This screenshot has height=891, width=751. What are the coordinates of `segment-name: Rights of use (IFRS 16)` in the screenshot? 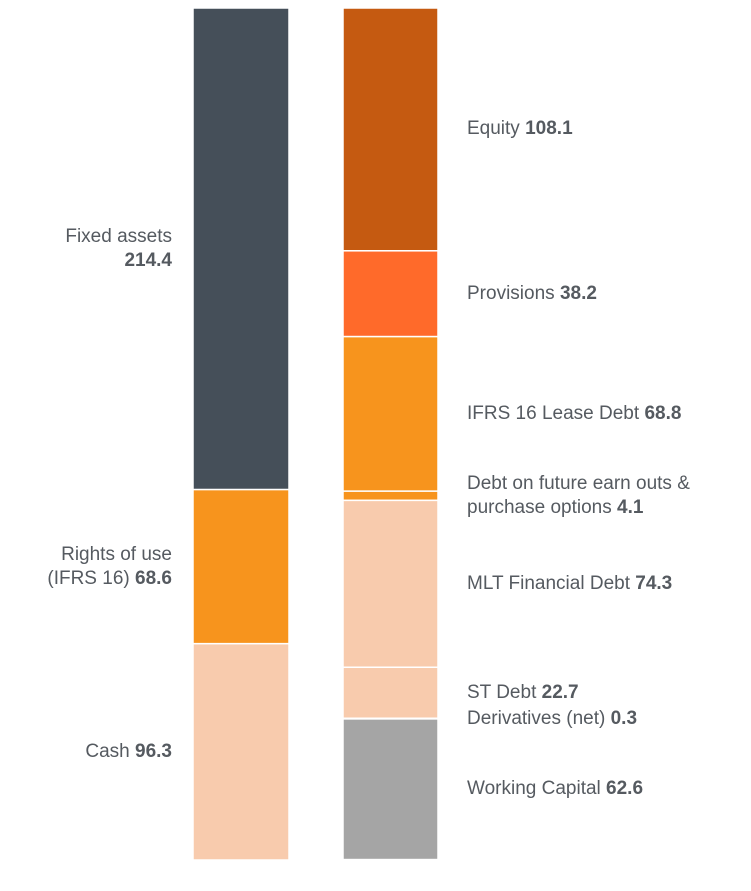 It's located at (109, 566).